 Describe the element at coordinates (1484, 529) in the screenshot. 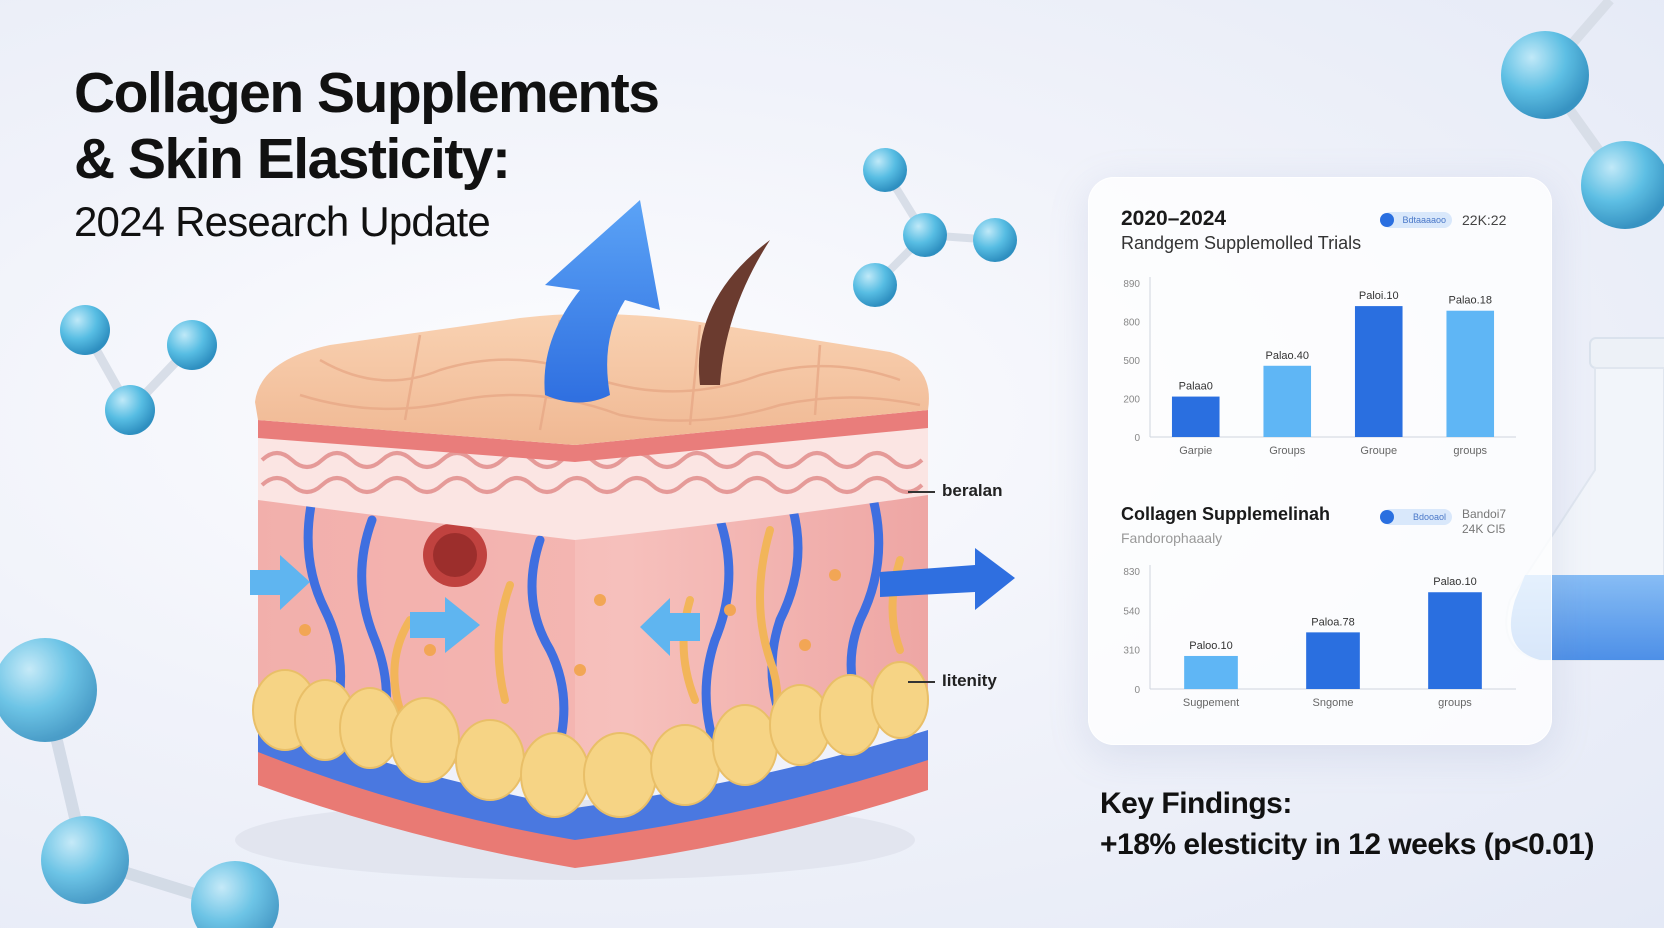

I see `chart-2-legend-meta-2: 24K CI5` at that location.